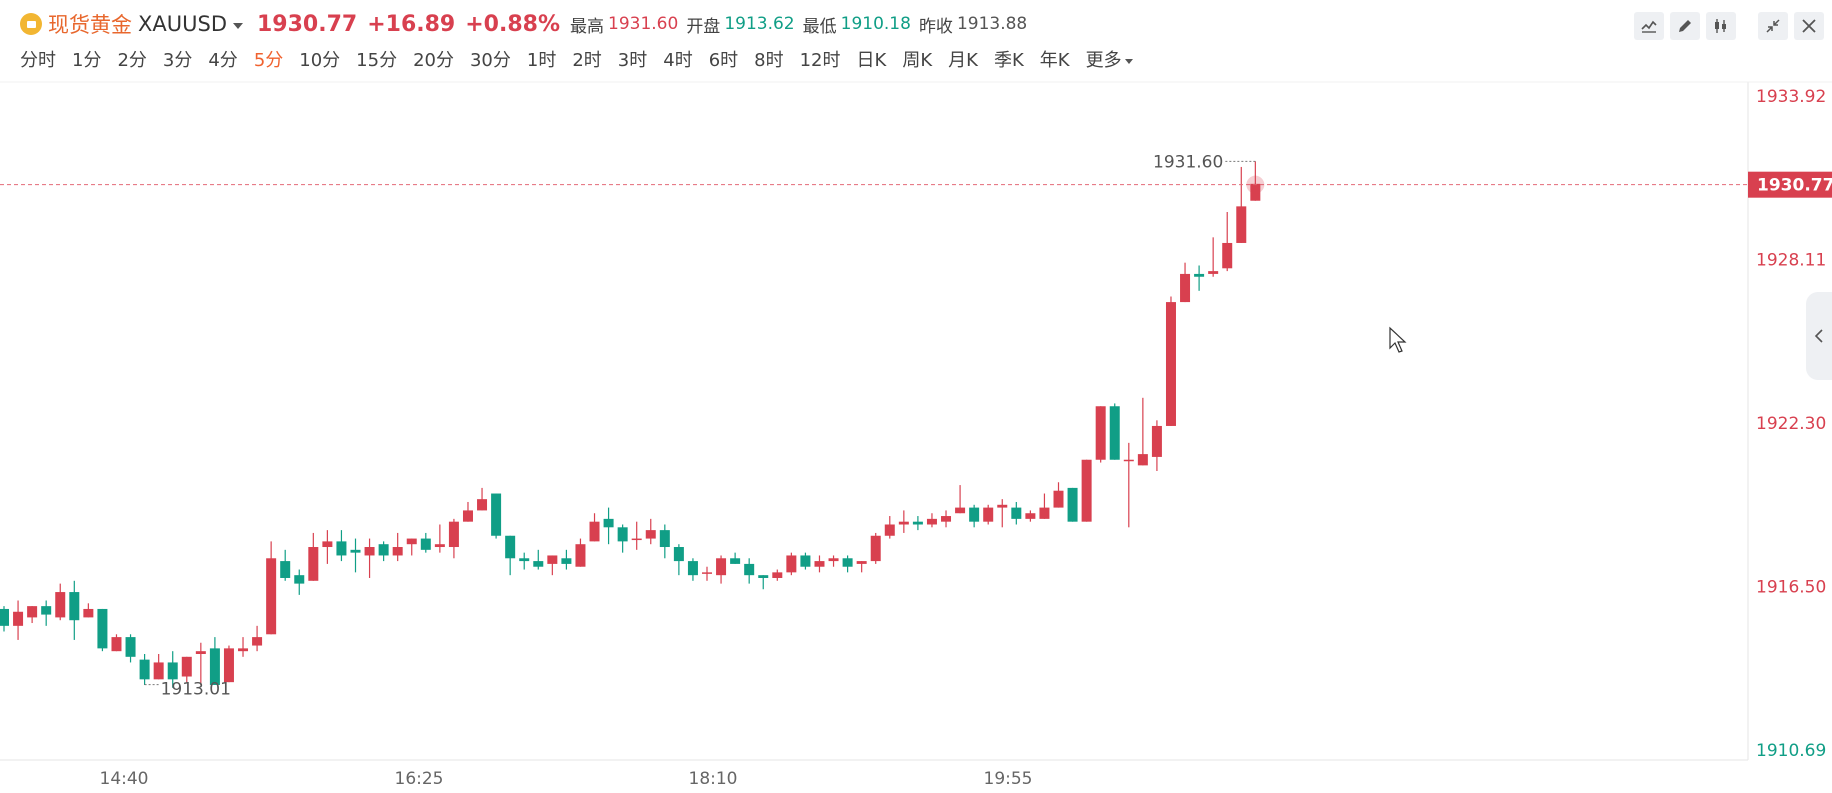 This screenshot has width=1832, height=793. I want to click on high-label: 最高, so click(587, 26).